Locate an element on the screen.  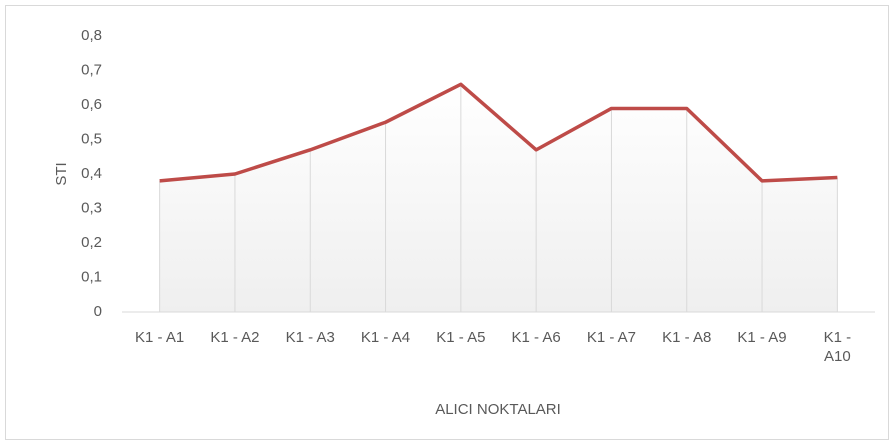
x-tick-label: K1 - A4 is located at coordinates (385, 337).